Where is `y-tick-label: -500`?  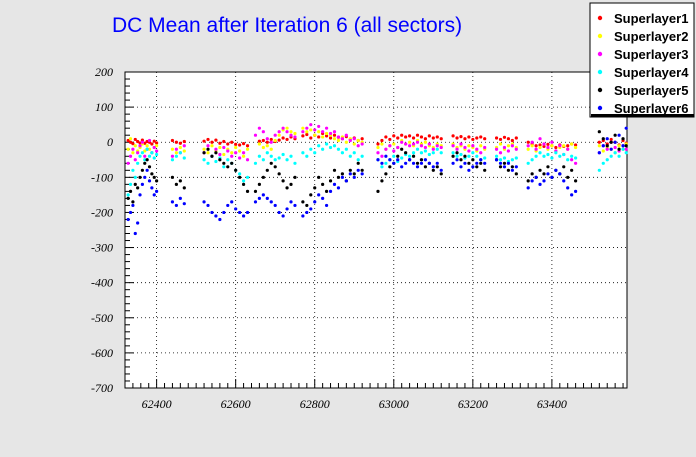 y-tick-label: -500 is located at coordinates (102, 318).